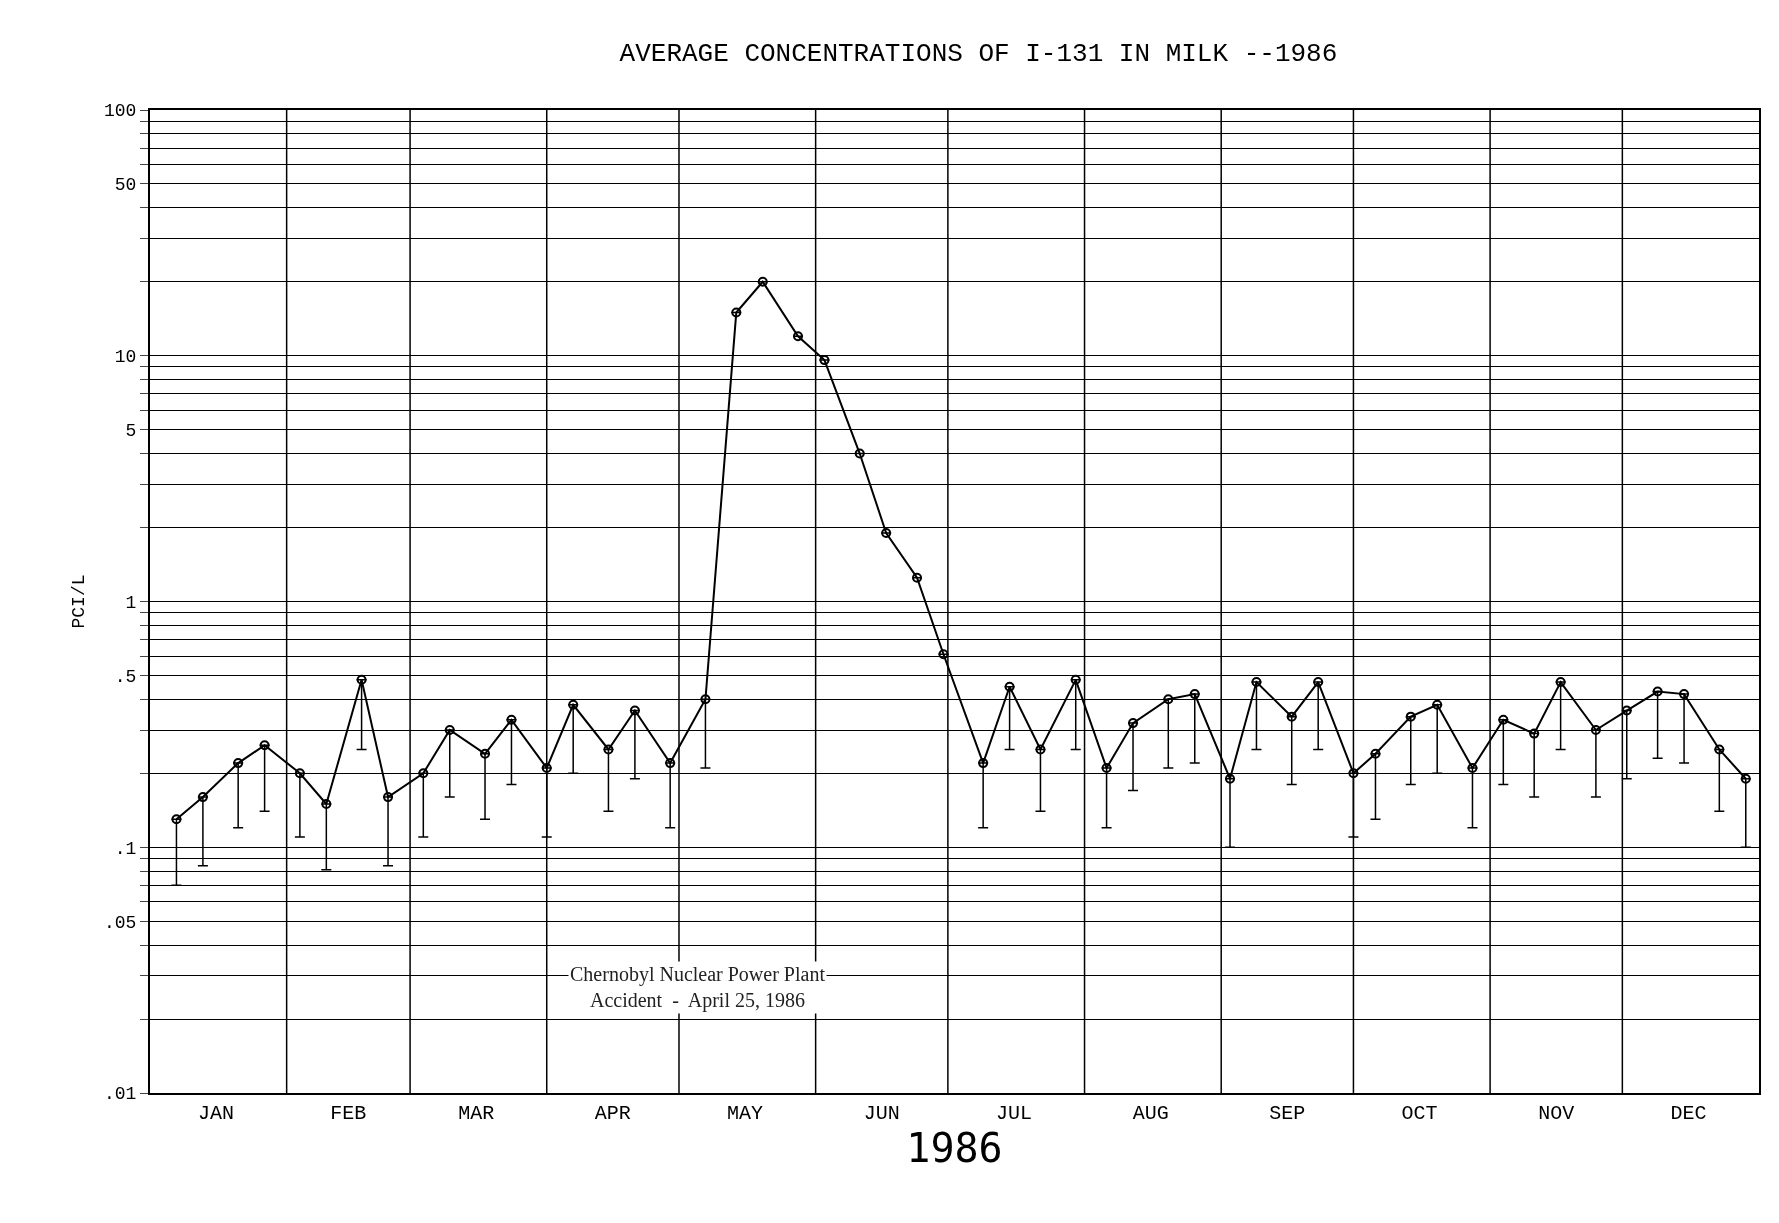  Describe the element at coordinates (120, 922) in the screenshot. I see `y-tick-label: .05` at that location.